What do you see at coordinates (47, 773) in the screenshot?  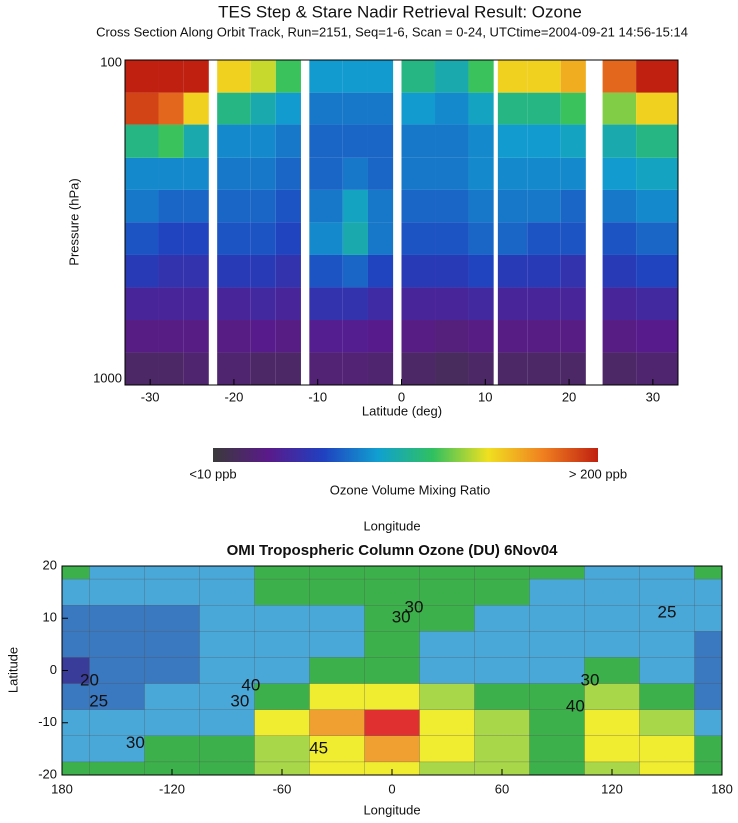 I see `y-tick-label: -20` at bounding box center [47, 773].